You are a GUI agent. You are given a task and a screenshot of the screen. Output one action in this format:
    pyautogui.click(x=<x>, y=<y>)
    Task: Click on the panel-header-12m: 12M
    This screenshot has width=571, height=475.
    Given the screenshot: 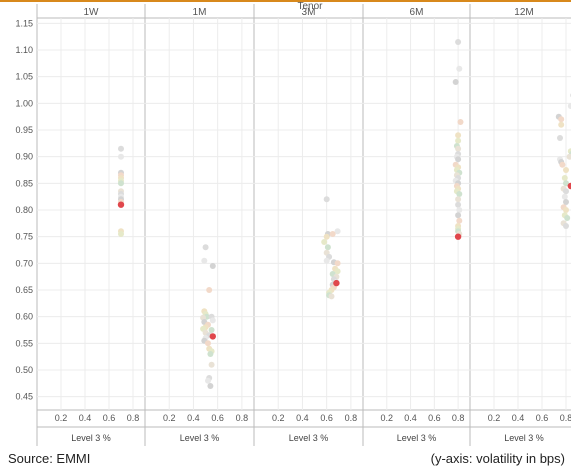 What is the action you would take?
    pyautogui.click(x=523, y=12)
    